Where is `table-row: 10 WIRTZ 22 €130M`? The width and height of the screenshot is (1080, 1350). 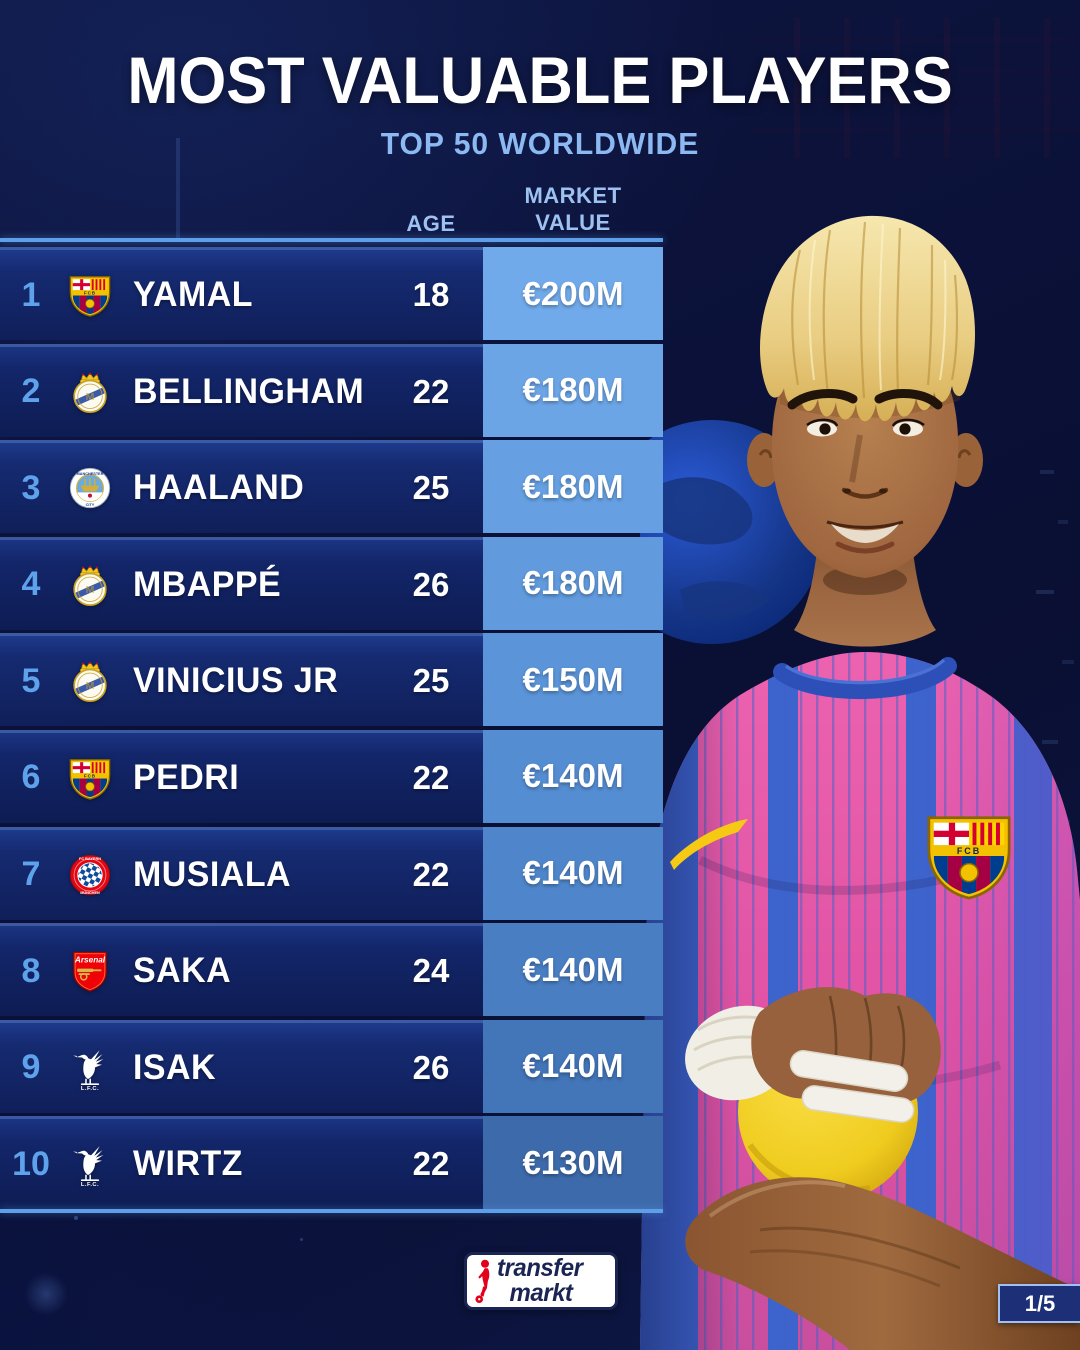
table-row: 10 WIRTZ 22 €130M is located at coordinates (331, 1163).